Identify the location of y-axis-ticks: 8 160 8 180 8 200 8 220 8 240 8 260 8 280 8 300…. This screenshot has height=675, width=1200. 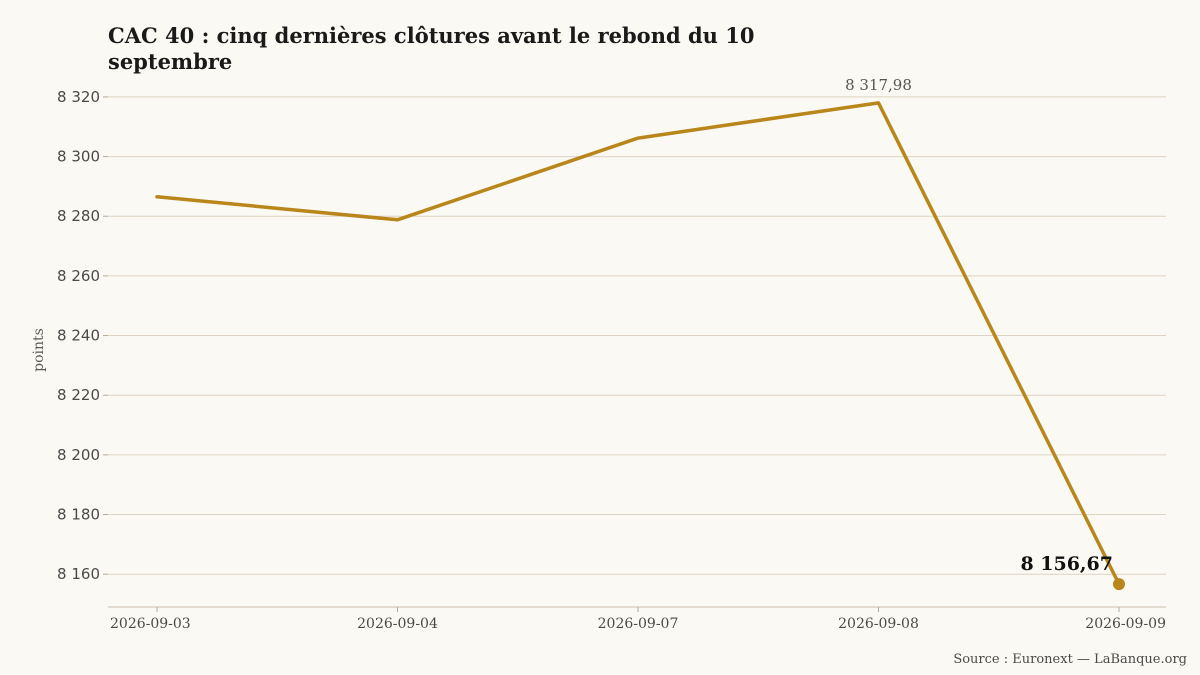
(82, 335).